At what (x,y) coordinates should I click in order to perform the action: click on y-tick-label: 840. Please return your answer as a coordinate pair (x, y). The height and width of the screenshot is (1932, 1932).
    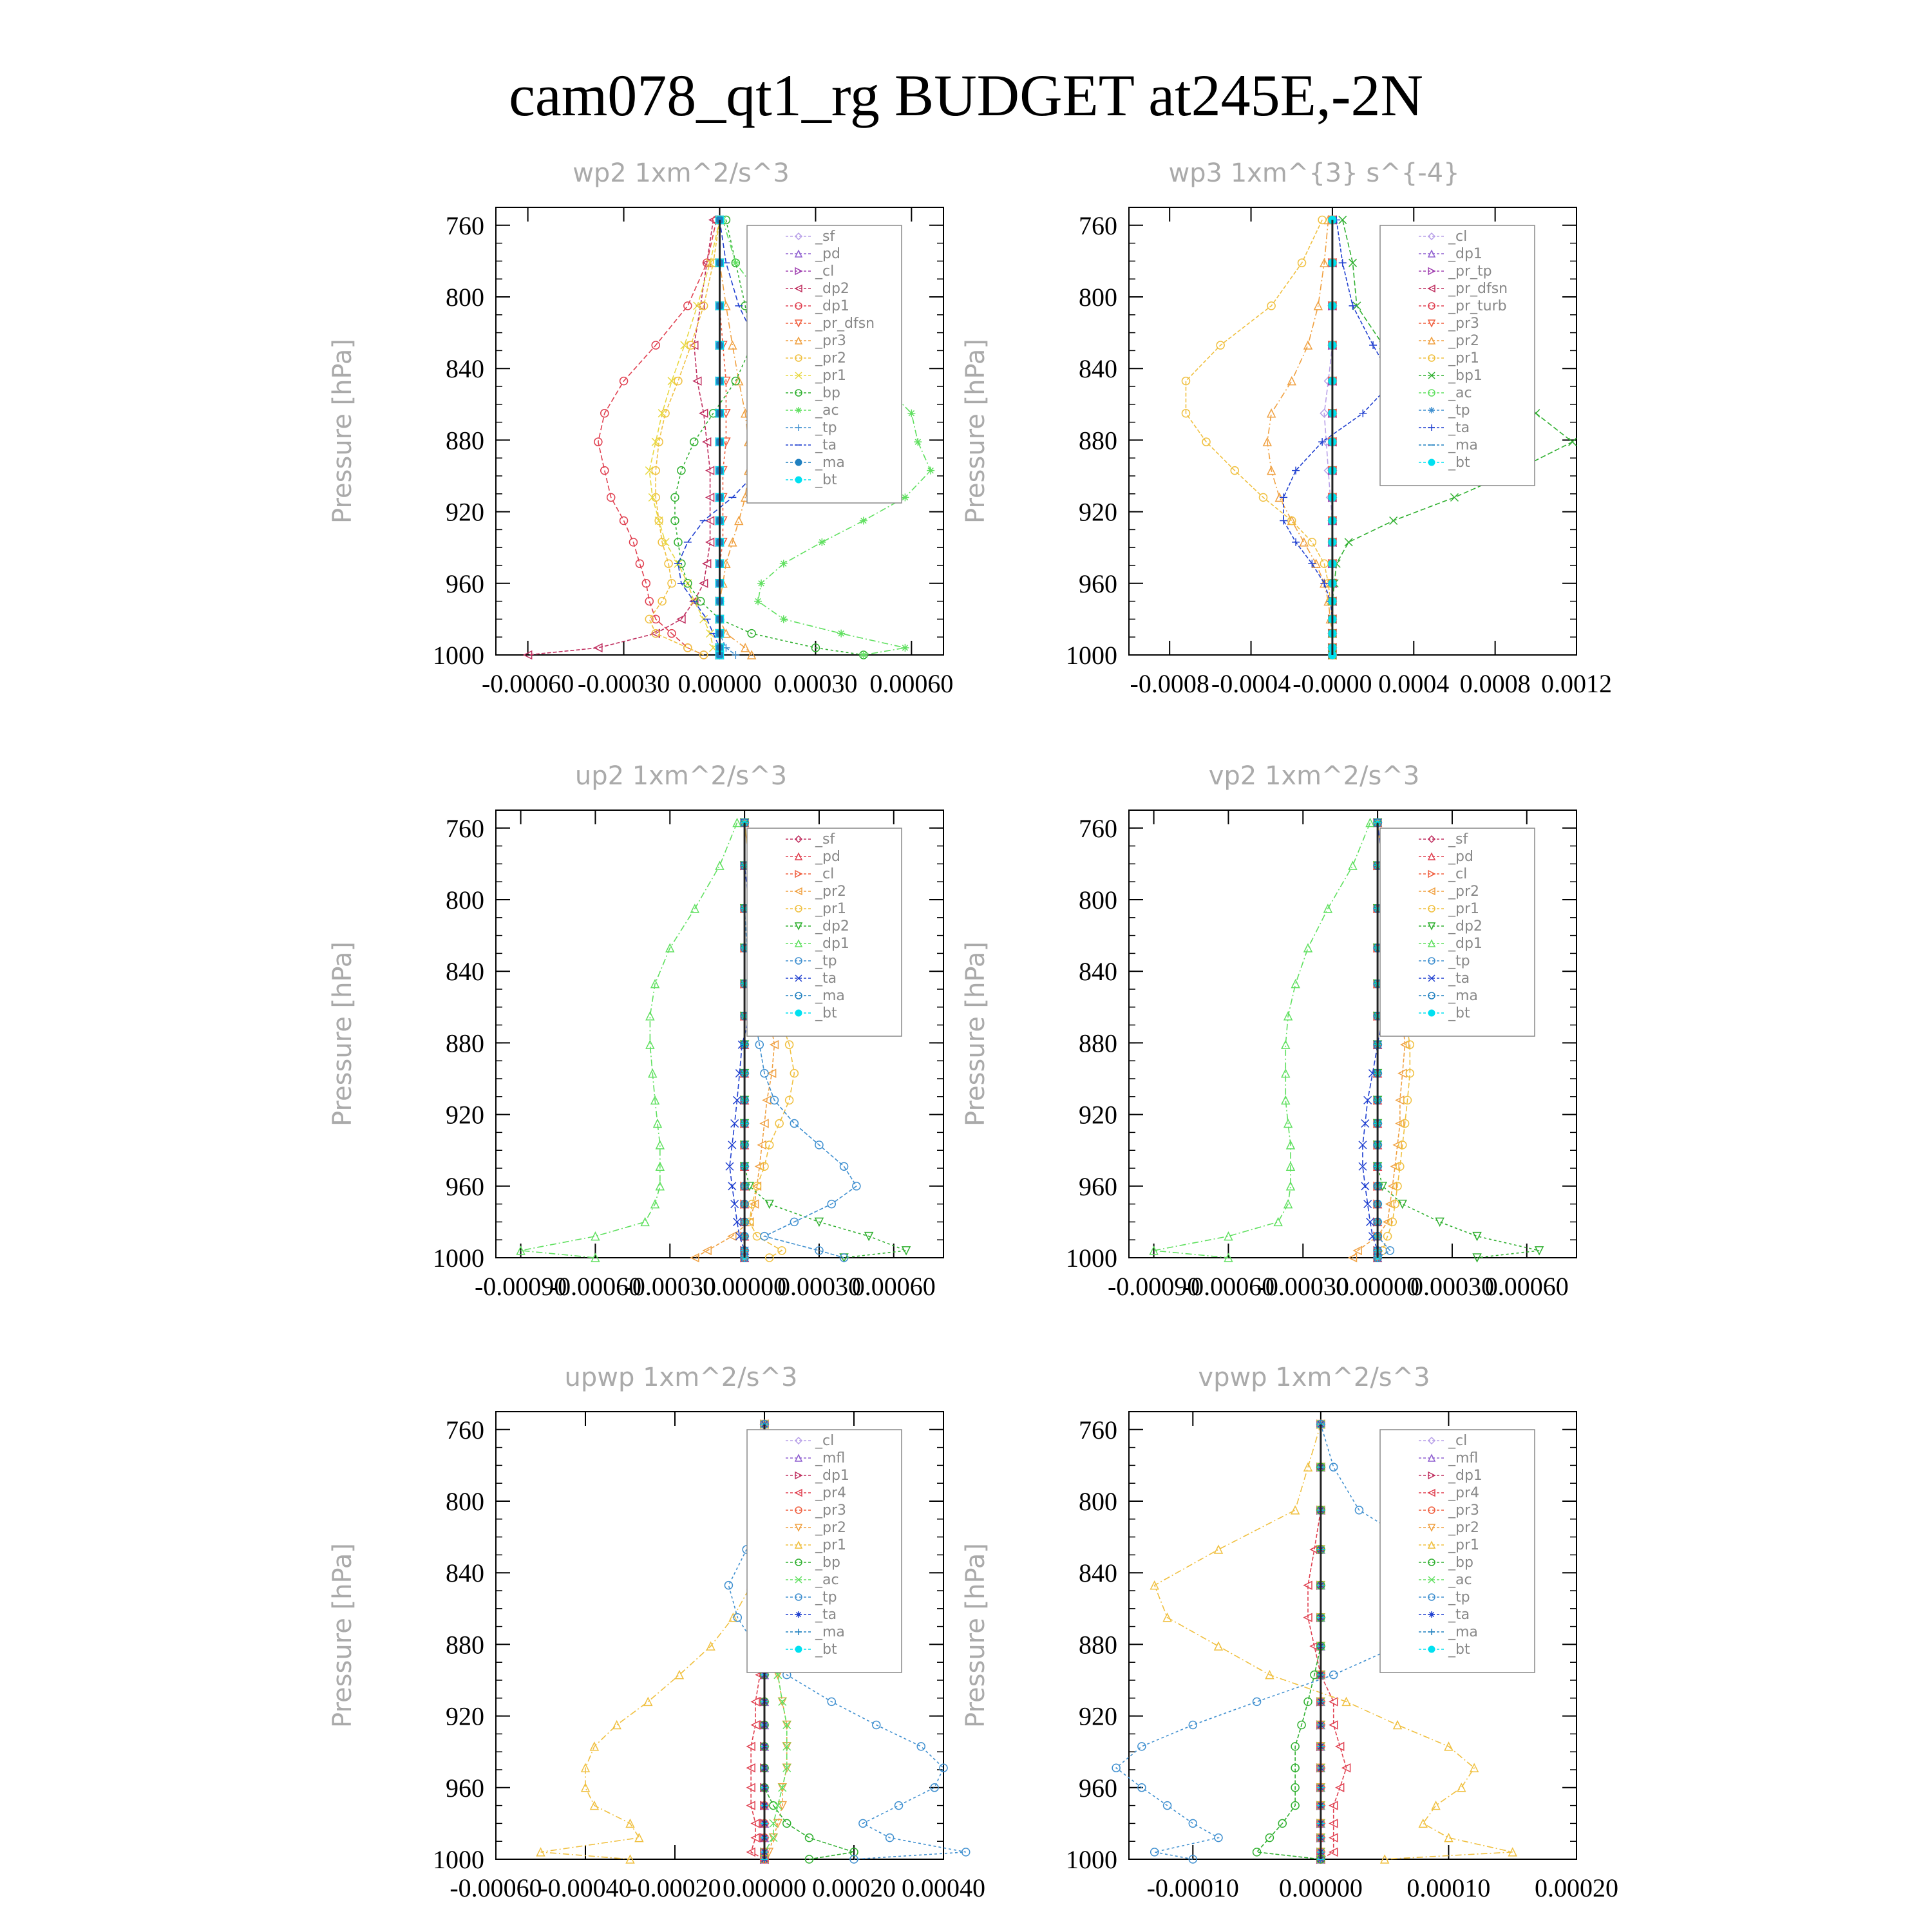
    Looking at the image, I should click on (465, 1572).